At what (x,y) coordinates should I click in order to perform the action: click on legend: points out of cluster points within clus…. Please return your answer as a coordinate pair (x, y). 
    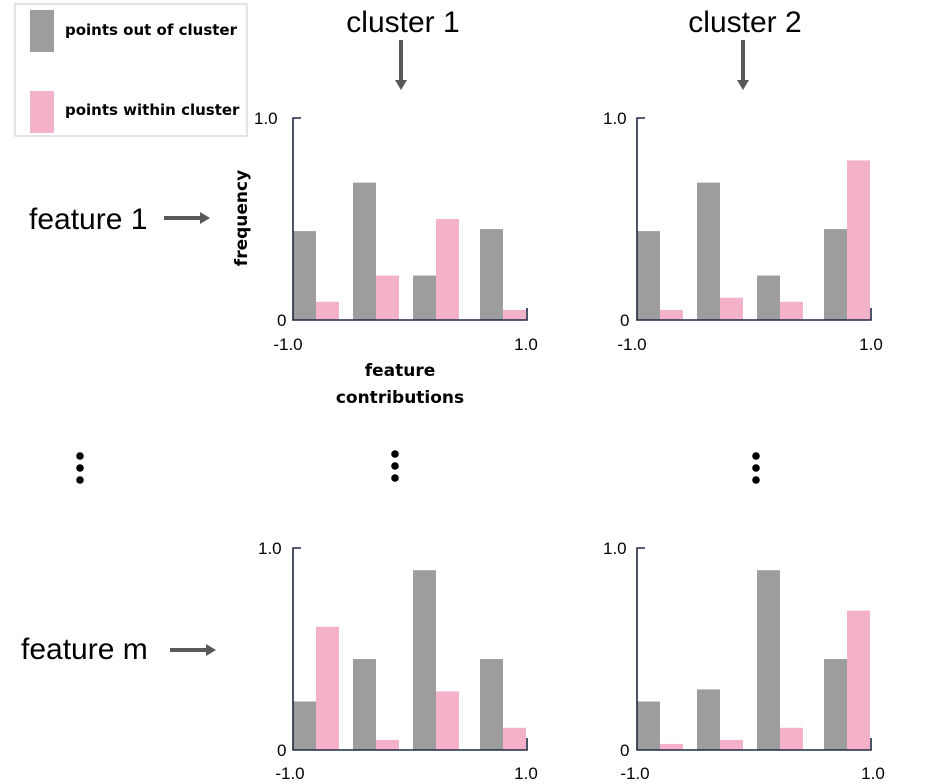
    Looking at the image, I should click on (131, 70).